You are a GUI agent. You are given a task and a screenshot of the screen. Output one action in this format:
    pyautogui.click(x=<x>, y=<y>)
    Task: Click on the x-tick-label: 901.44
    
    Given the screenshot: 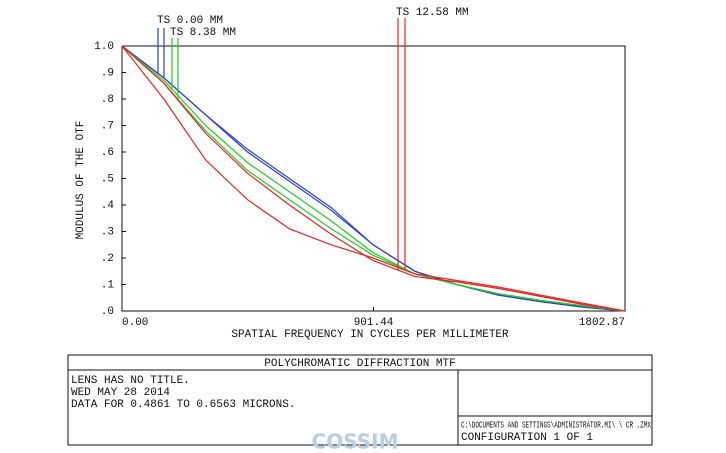 What is the action you would take?
    pyautogui.click(x=374, y=323)
    